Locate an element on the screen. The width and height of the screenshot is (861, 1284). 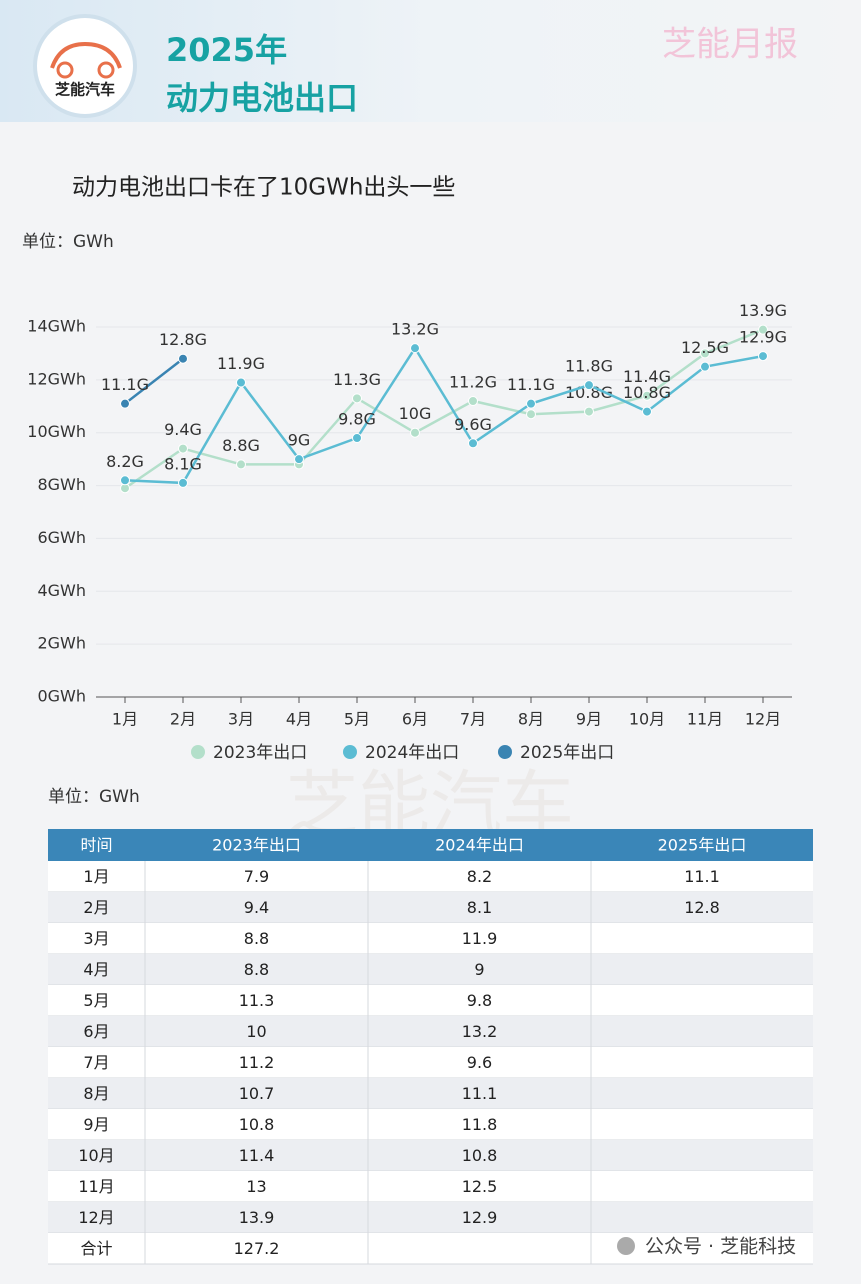
x-tick-label: 6月 is located at coordinates (415, 719).